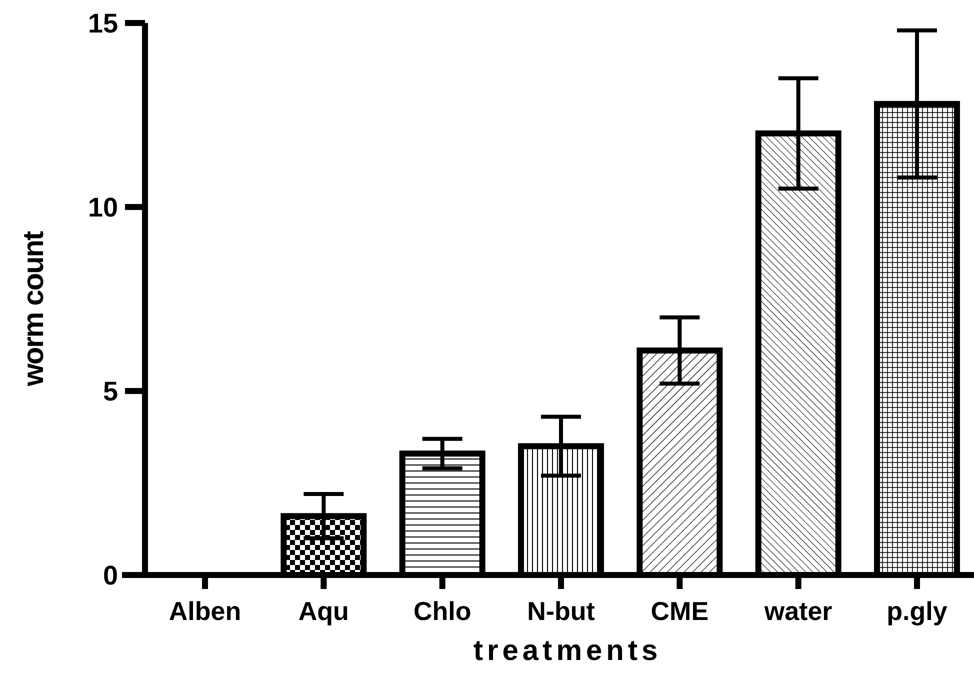  Describe the element at coordinates (567, 651) in the screenshot. I see `x-axis-title: treatments` at that location.